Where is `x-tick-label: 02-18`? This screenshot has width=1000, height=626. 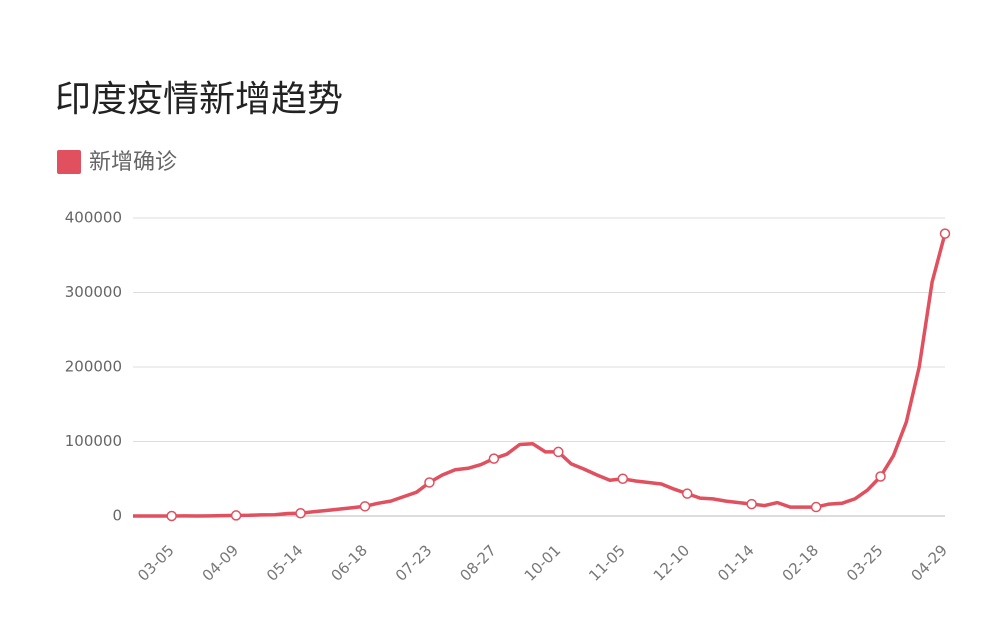 x-tick-label: 02-18 is located at coordinates (801, 563).